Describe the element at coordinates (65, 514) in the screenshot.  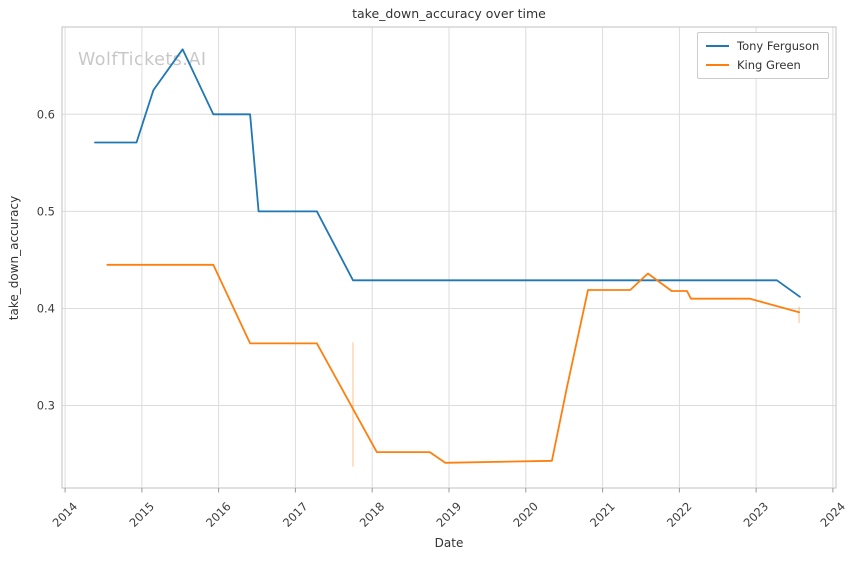
I see `x-tick-label: 2014` at that location.